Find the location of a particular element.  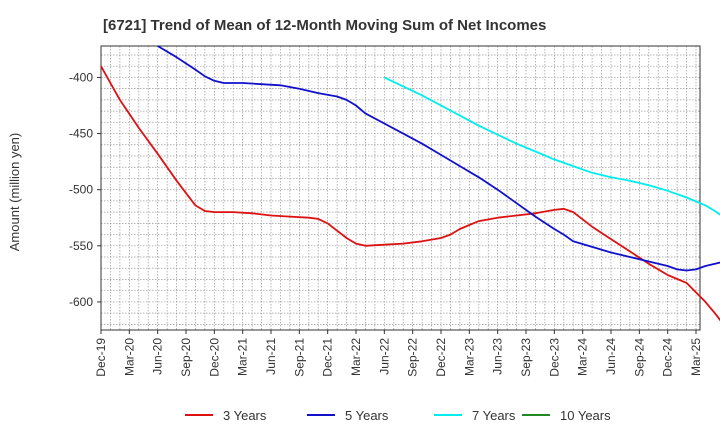

x-tick-label: Mar-25 is located at coordinates (696, 357).